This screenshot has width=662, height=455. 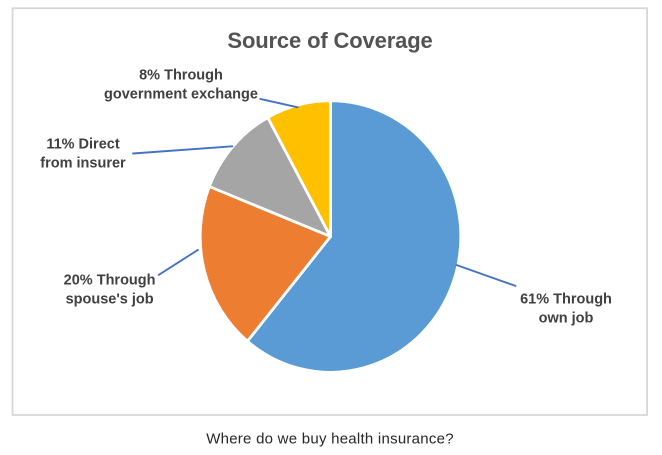 I want to click on svg-text: government exchange, so click(x=181, y=94).